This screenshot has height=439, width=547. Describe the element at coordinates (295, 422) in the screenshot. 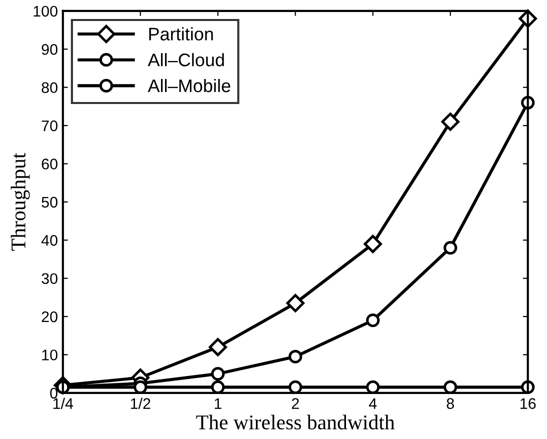

I see `x-axis-title: The wireless bandwidth` at that location.